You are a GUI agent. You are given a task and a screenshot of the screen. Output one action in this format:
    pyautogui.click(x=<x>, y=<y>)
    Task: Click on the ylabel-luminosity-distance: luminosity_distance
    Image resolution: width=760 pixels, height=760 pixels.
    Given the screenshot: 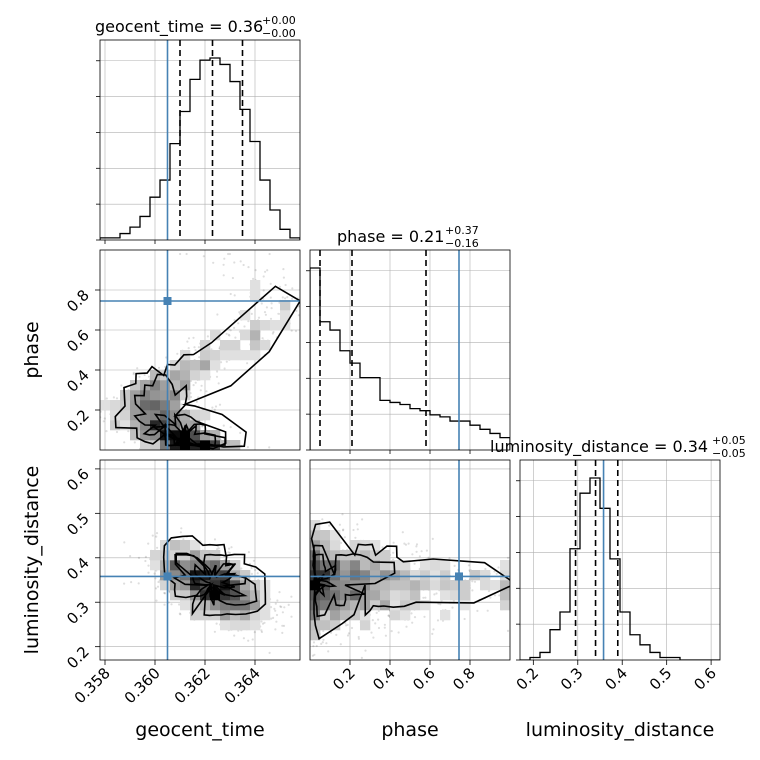 What is the action you would take?
    pyautogui.click(x=32, y=560)
    